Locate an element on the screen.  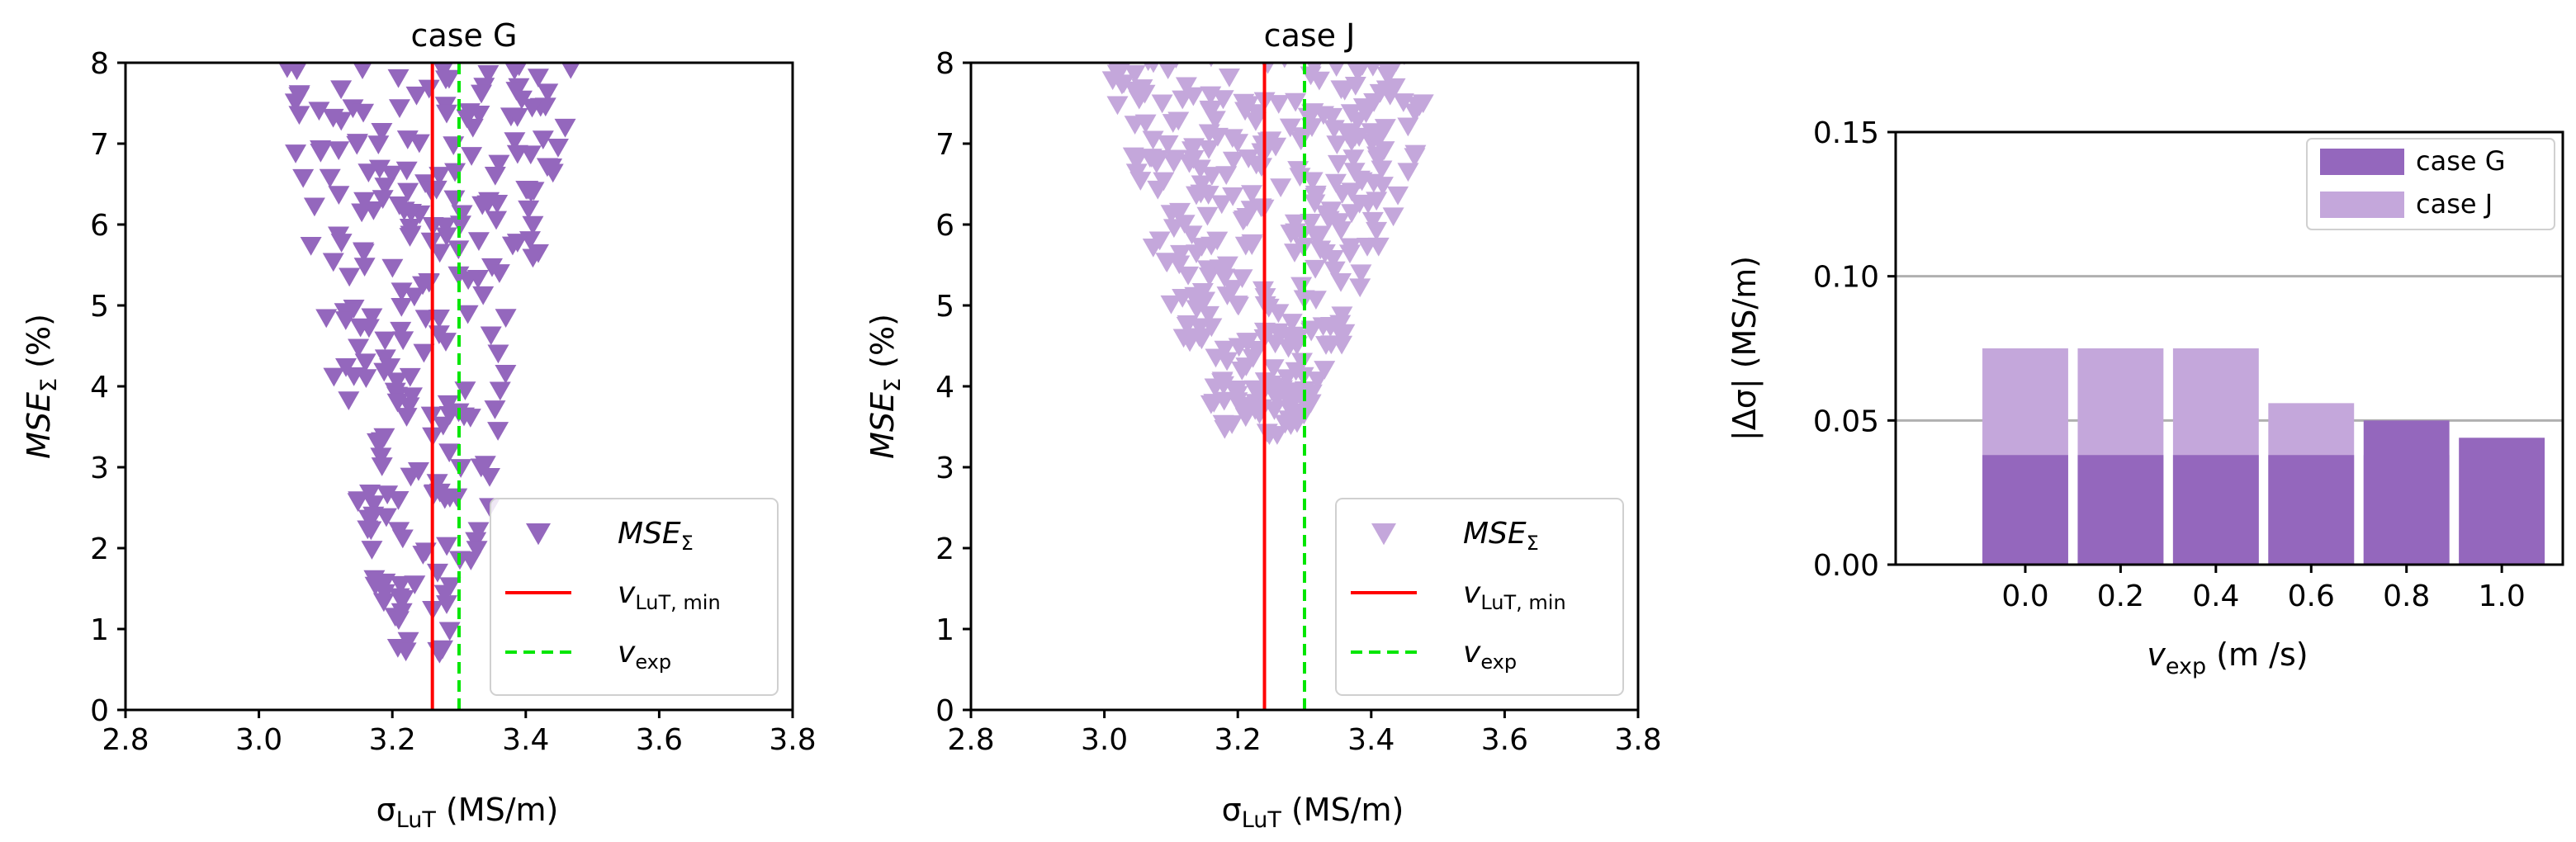
legend-label-mse: MSEΣ is located at coordinates (656, 536).